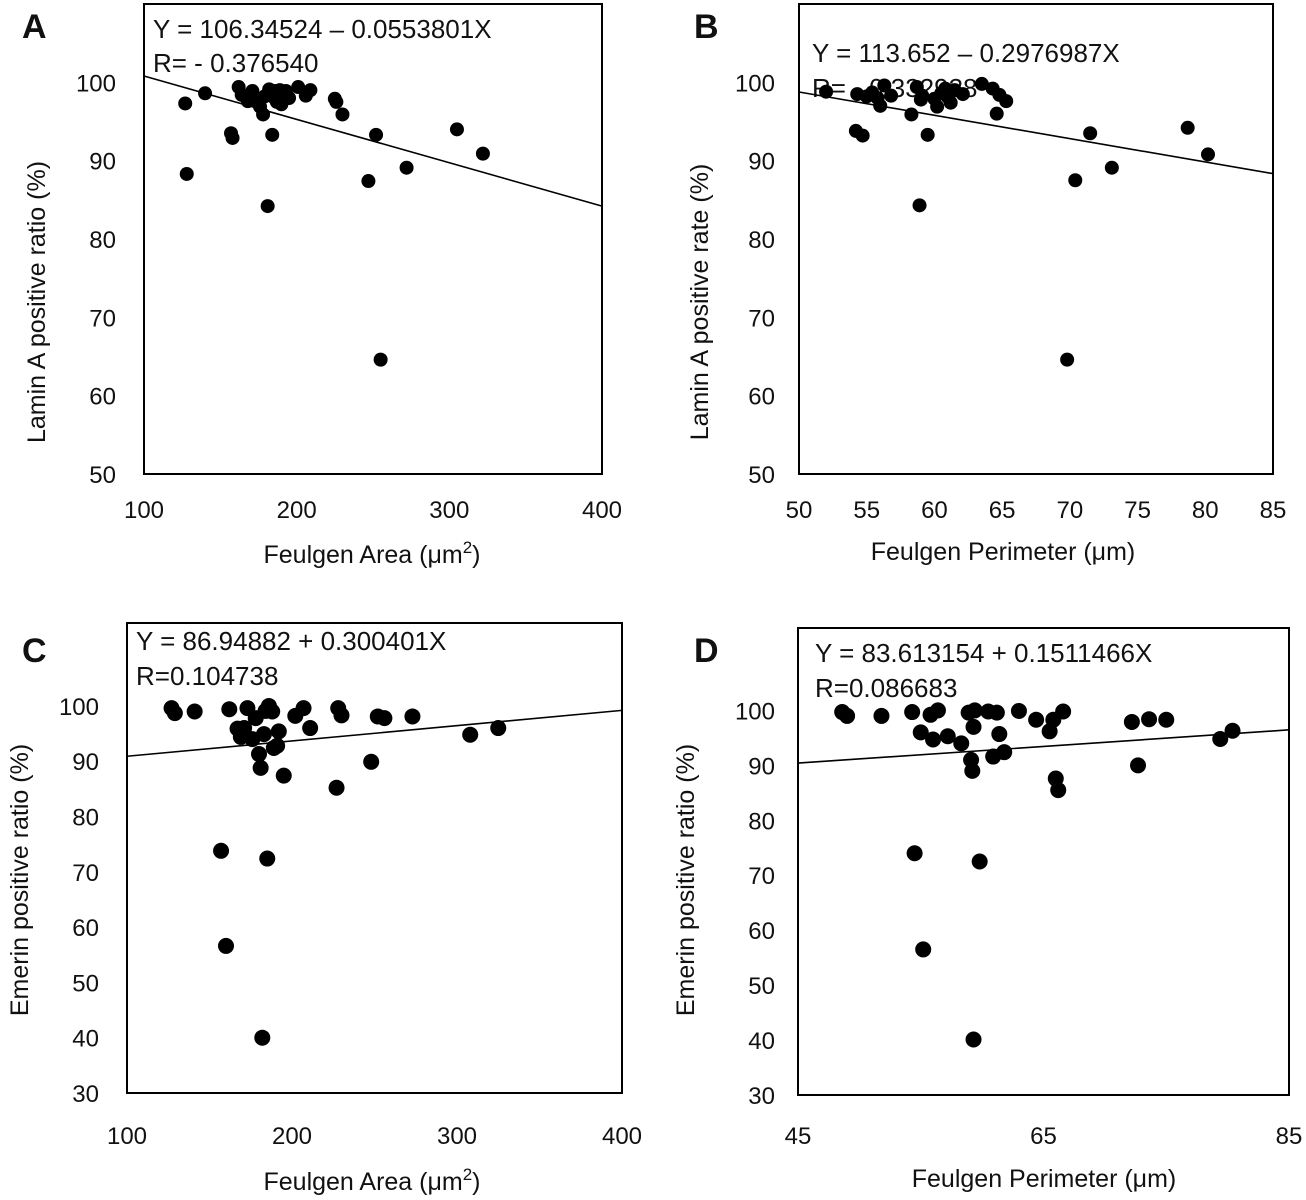  Describe the element at coordinates (102, 475) in the screenshot. I see `panel-a-y-tick-label: 50` at that location.